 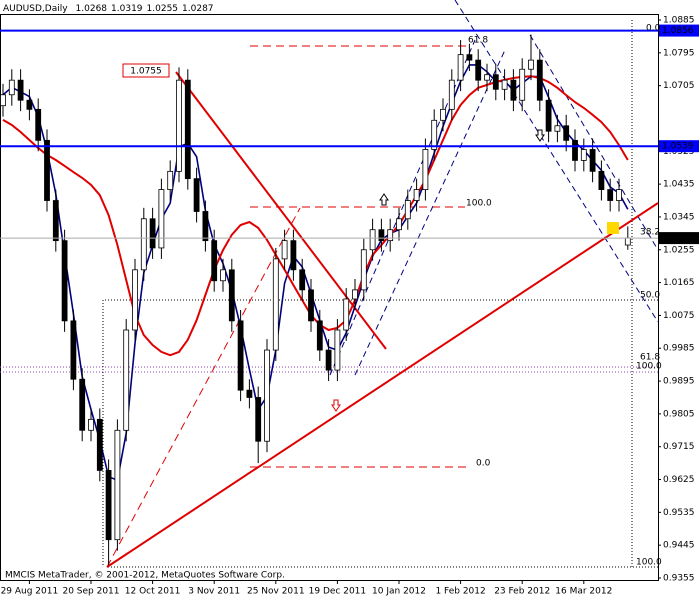 What do you see at coordinates (679, 21) in the screenshot?
I see `y-tick-label: 1.0885` at bounding box center [679, 21].